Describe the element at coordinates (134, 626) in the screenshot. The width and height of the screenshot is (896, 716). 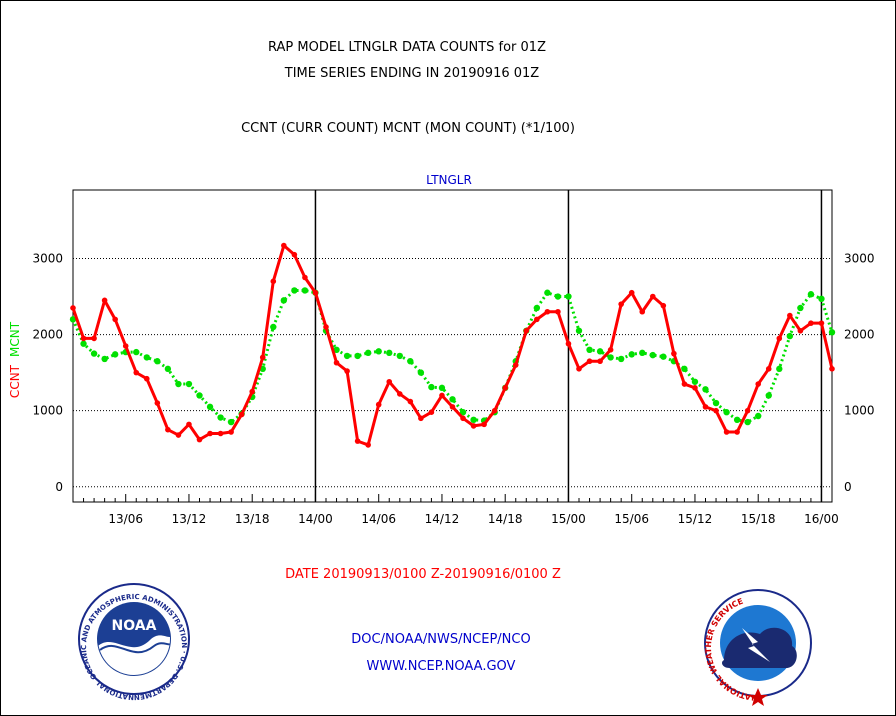
I see `noaa-wordmark: NOAA` at that location.